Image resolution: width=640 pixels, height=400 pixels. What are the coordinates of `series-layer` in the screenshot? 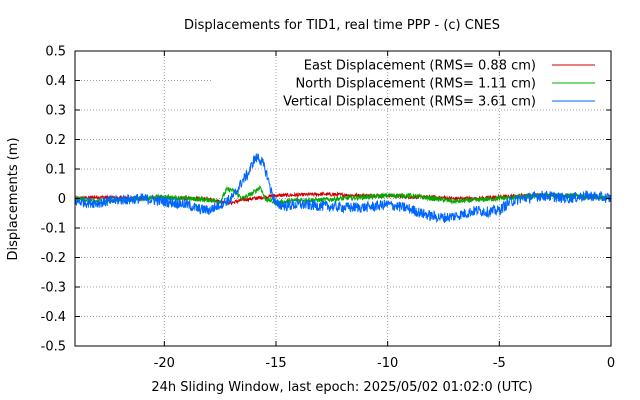 It's located at (343, 188).